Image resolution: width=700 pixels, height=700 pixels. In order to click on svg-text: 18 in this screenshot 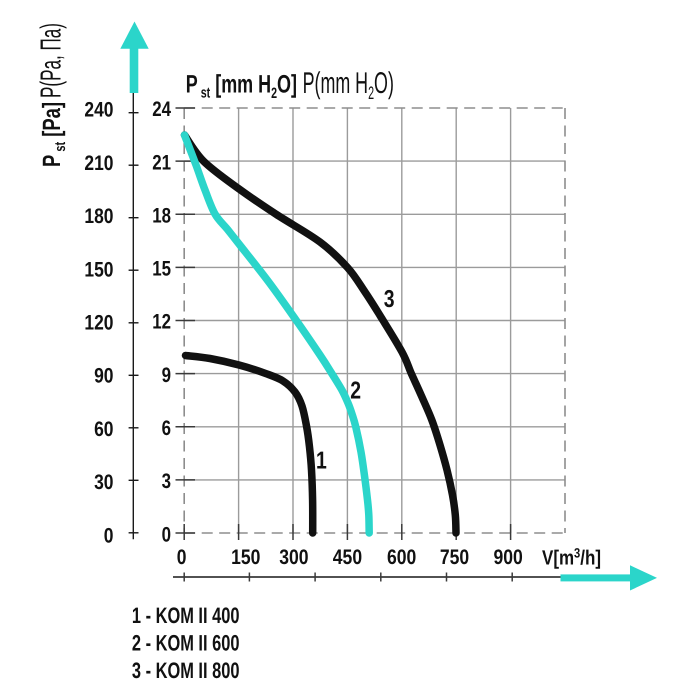, I will do `click(161, 215)`.